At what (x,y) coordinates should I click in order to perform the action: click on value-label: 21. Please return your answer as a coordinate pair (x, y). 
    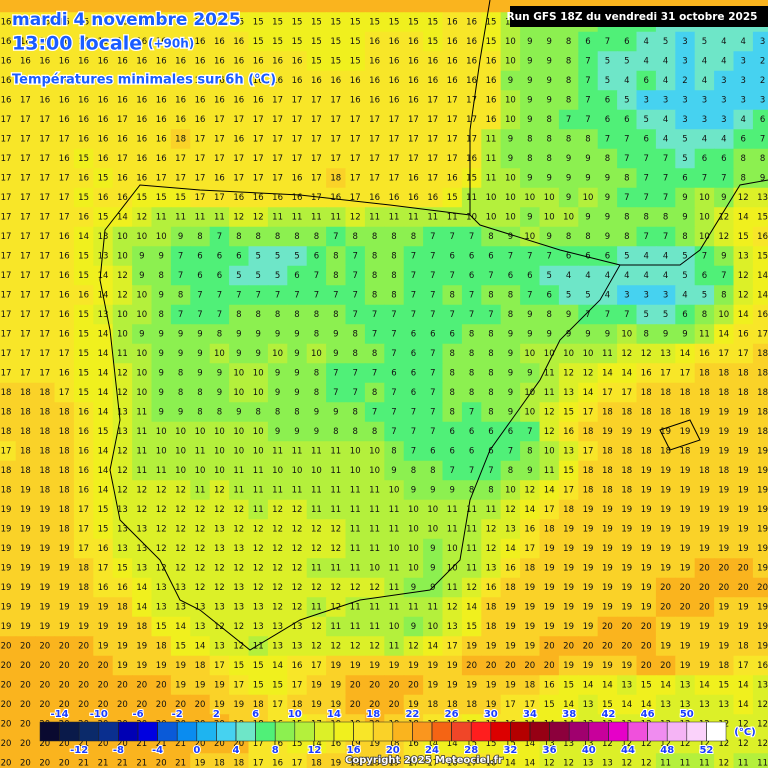
    Looking at the image, I should click on (141, 744).